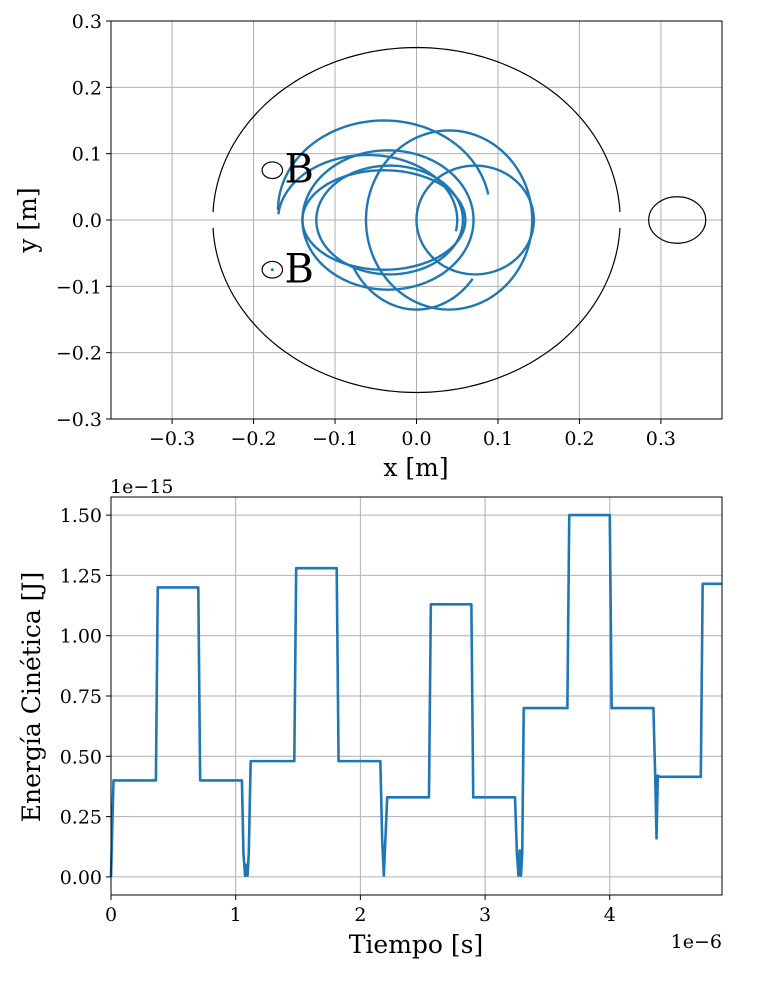 The width and height of the screenshot is (764, 1006). I want to click on trajectory-x-ticks: −0.3 −0.2 −0.1 0.0 0.1 0.2 0.3, so click(412, 434).